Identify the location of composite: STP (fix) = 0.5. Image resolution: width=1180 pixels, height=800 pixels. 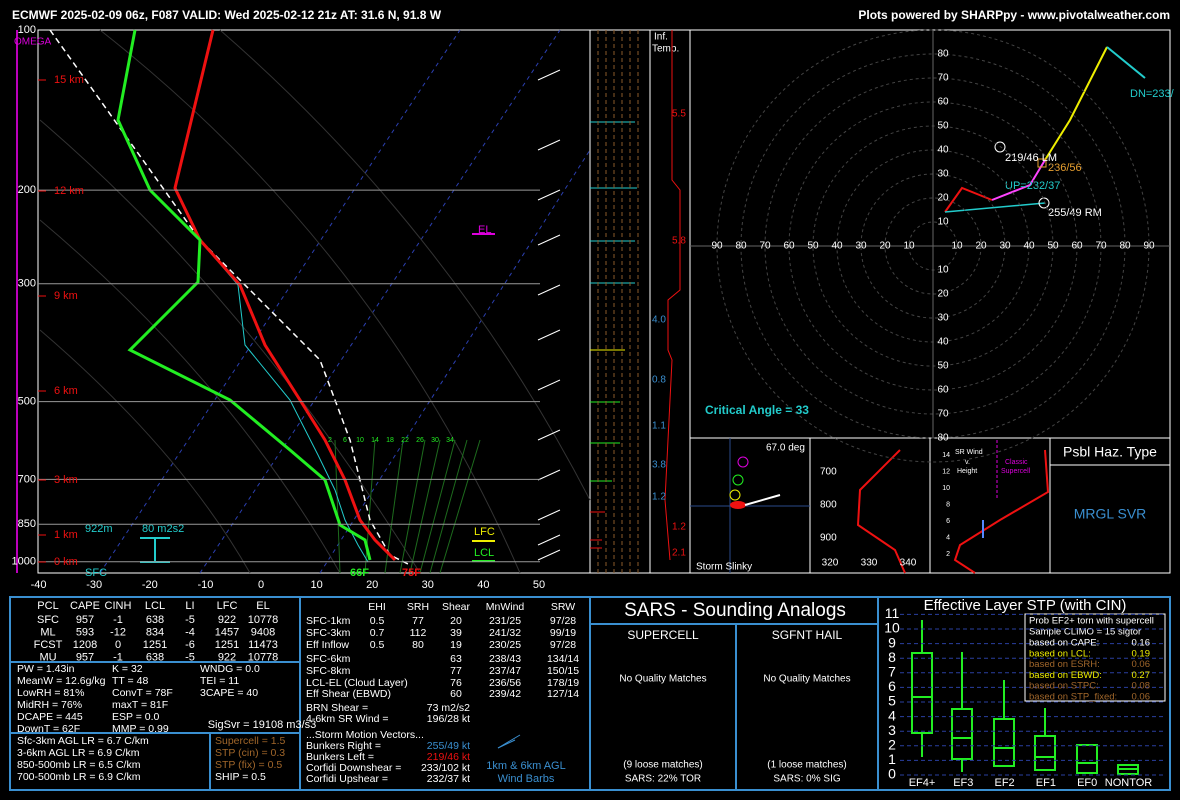
(248, 765).